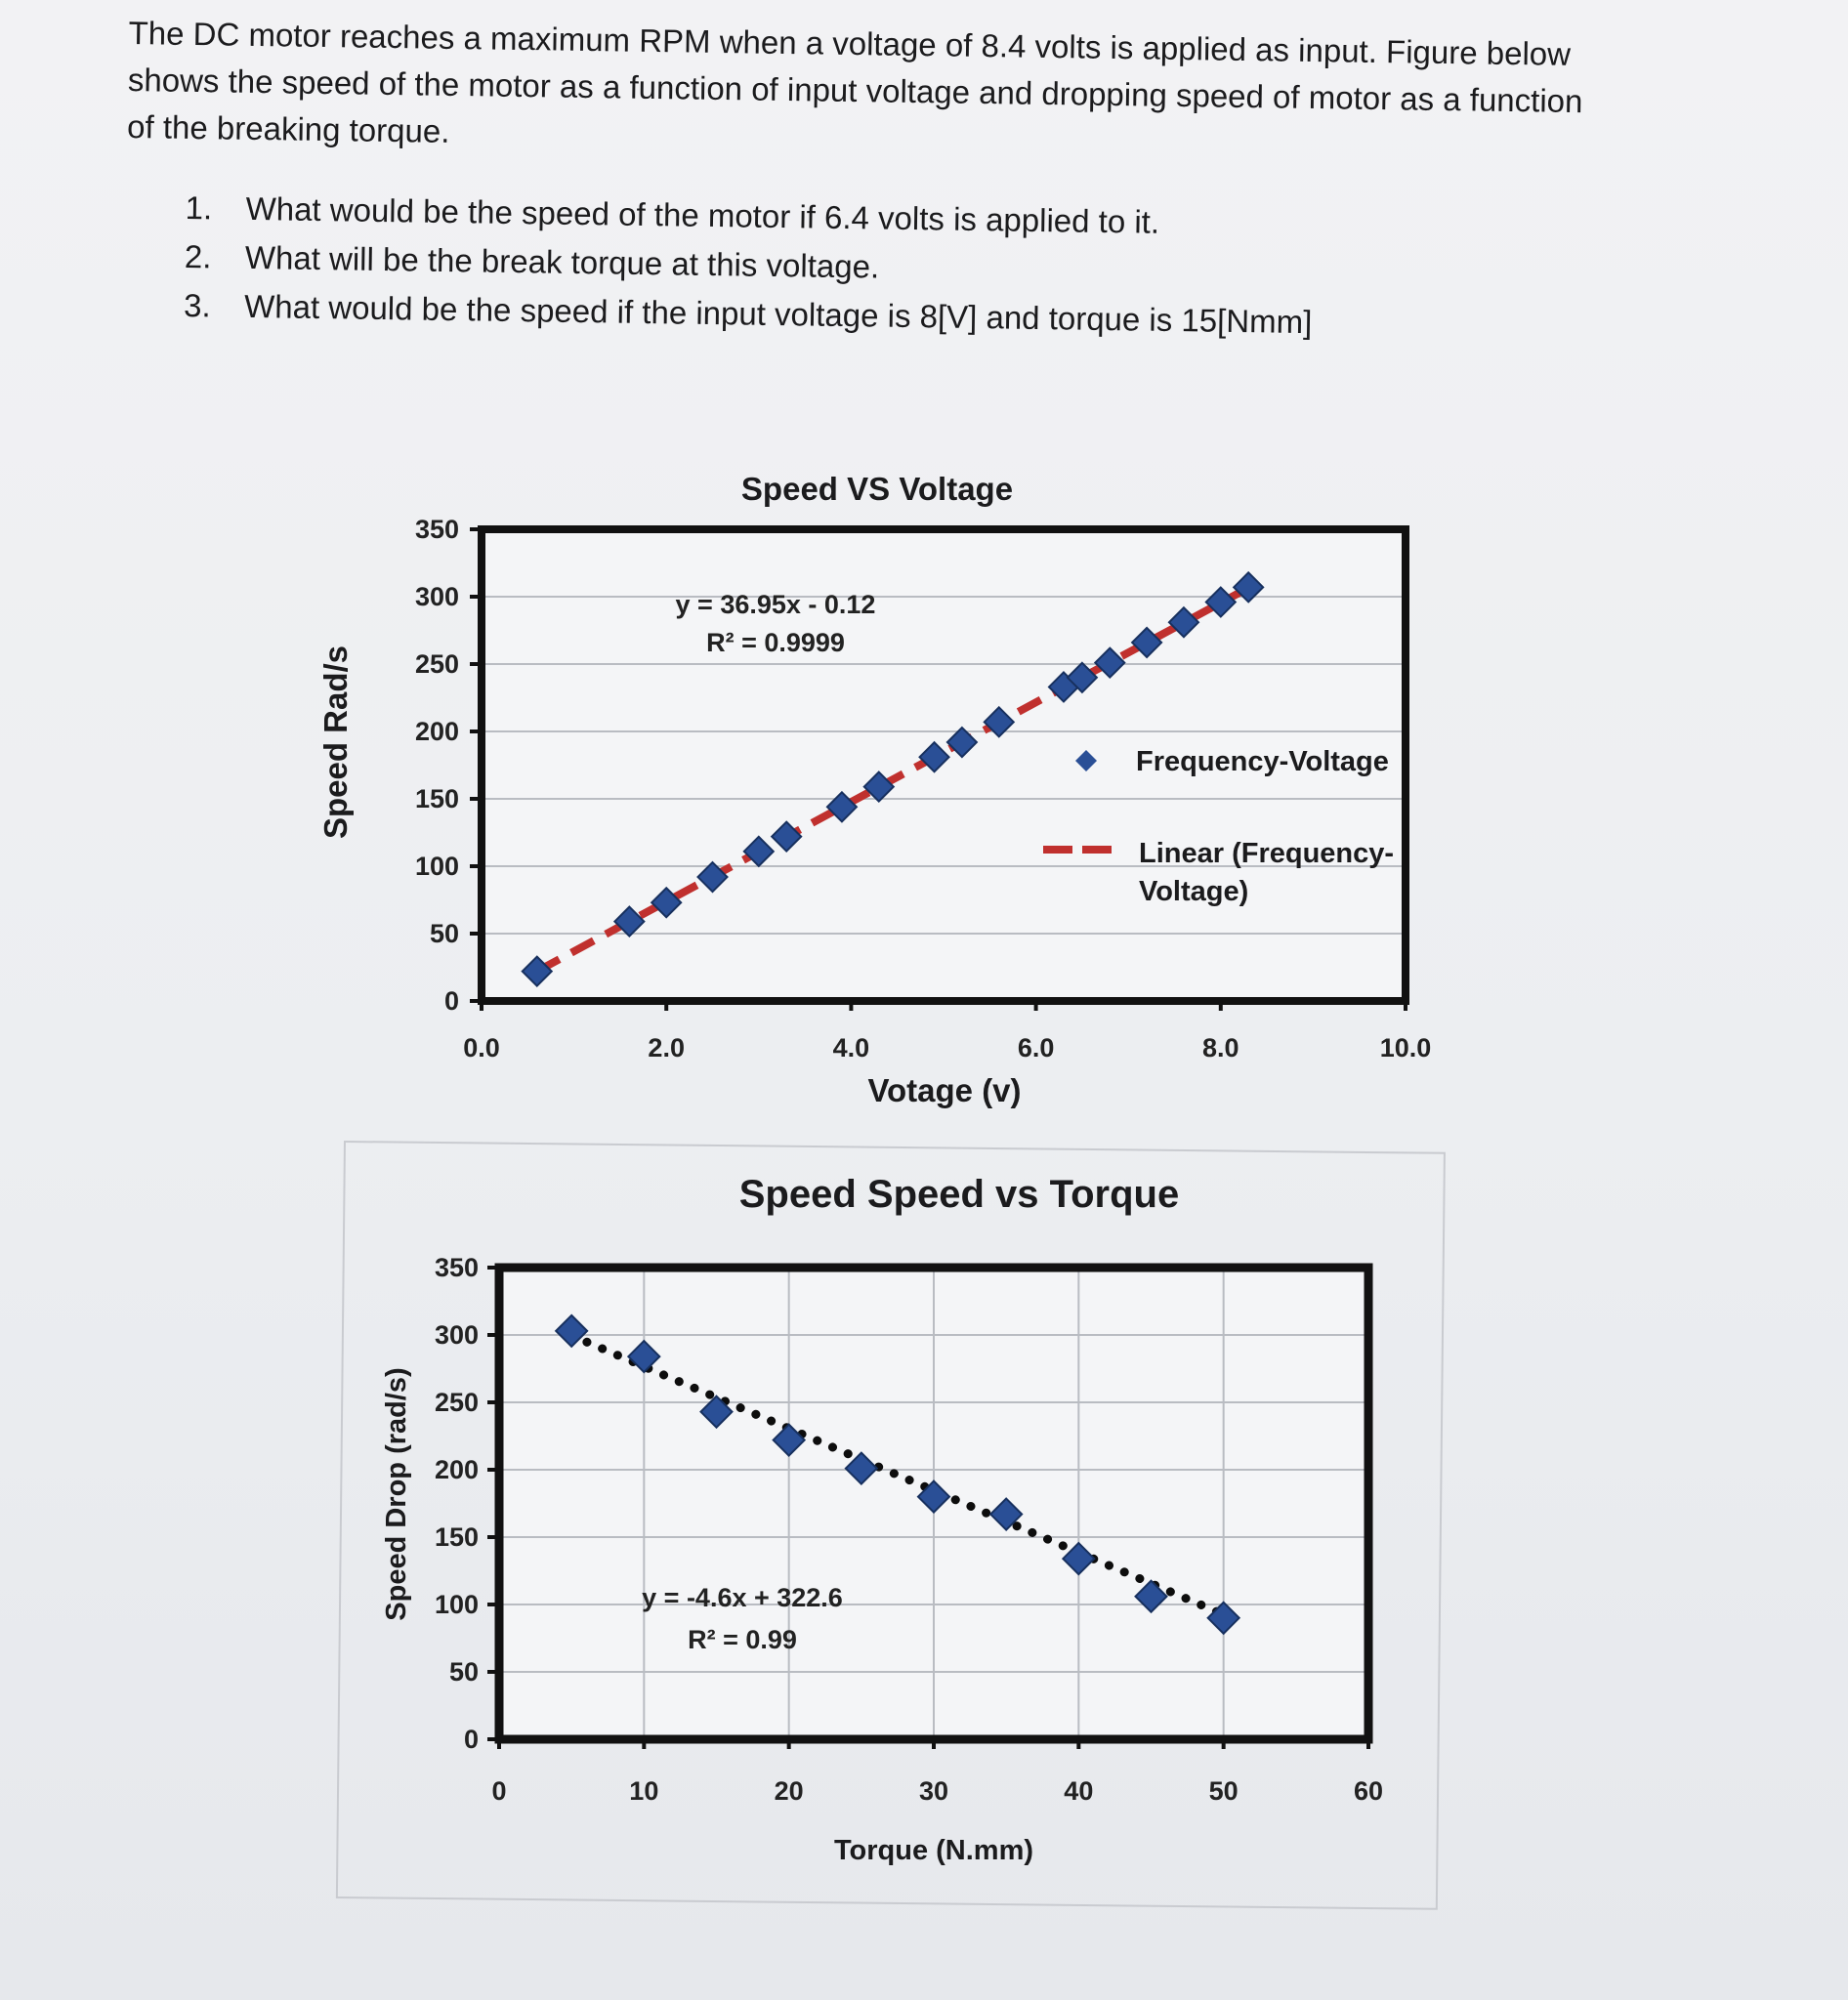  What do you see at coordinates (1262, 762) in the screenshot?
I see `legend-label-series: Frequency-Voltage` at bounding box center [1262, 762].